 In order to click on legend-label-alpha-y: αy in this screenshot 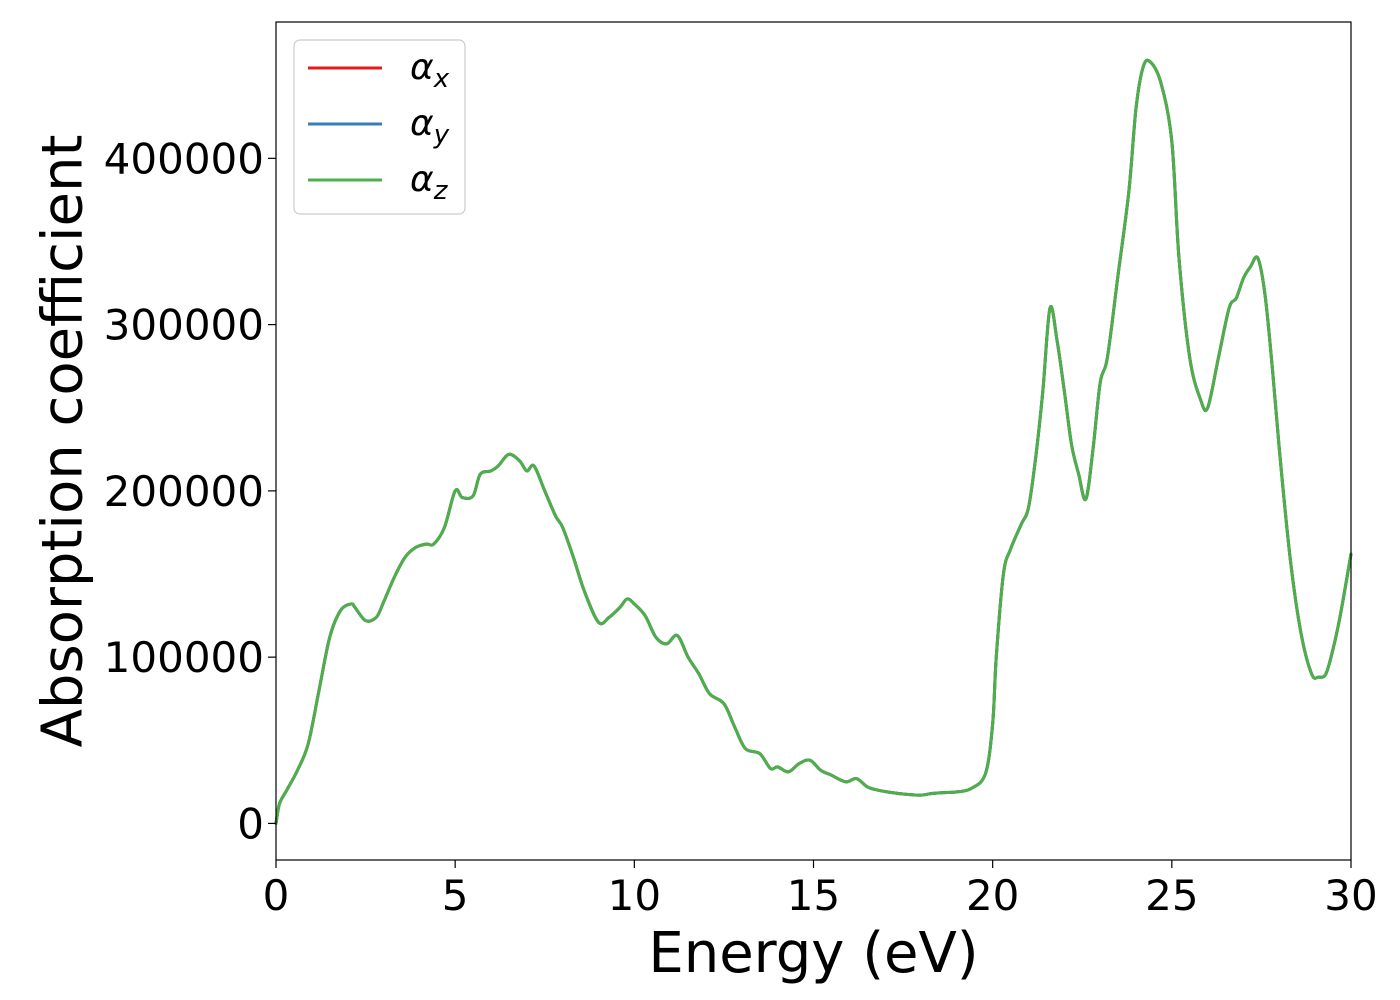, I will do `click(430, 126)`.